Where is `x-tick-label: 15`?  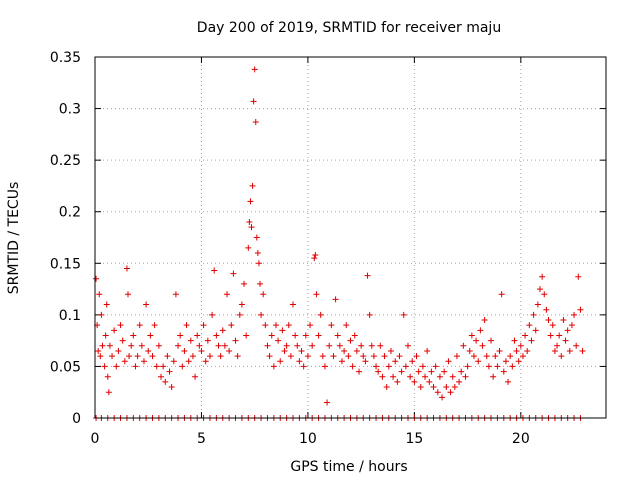 x-tick-label: 15 is located at coordinates (414, 439).